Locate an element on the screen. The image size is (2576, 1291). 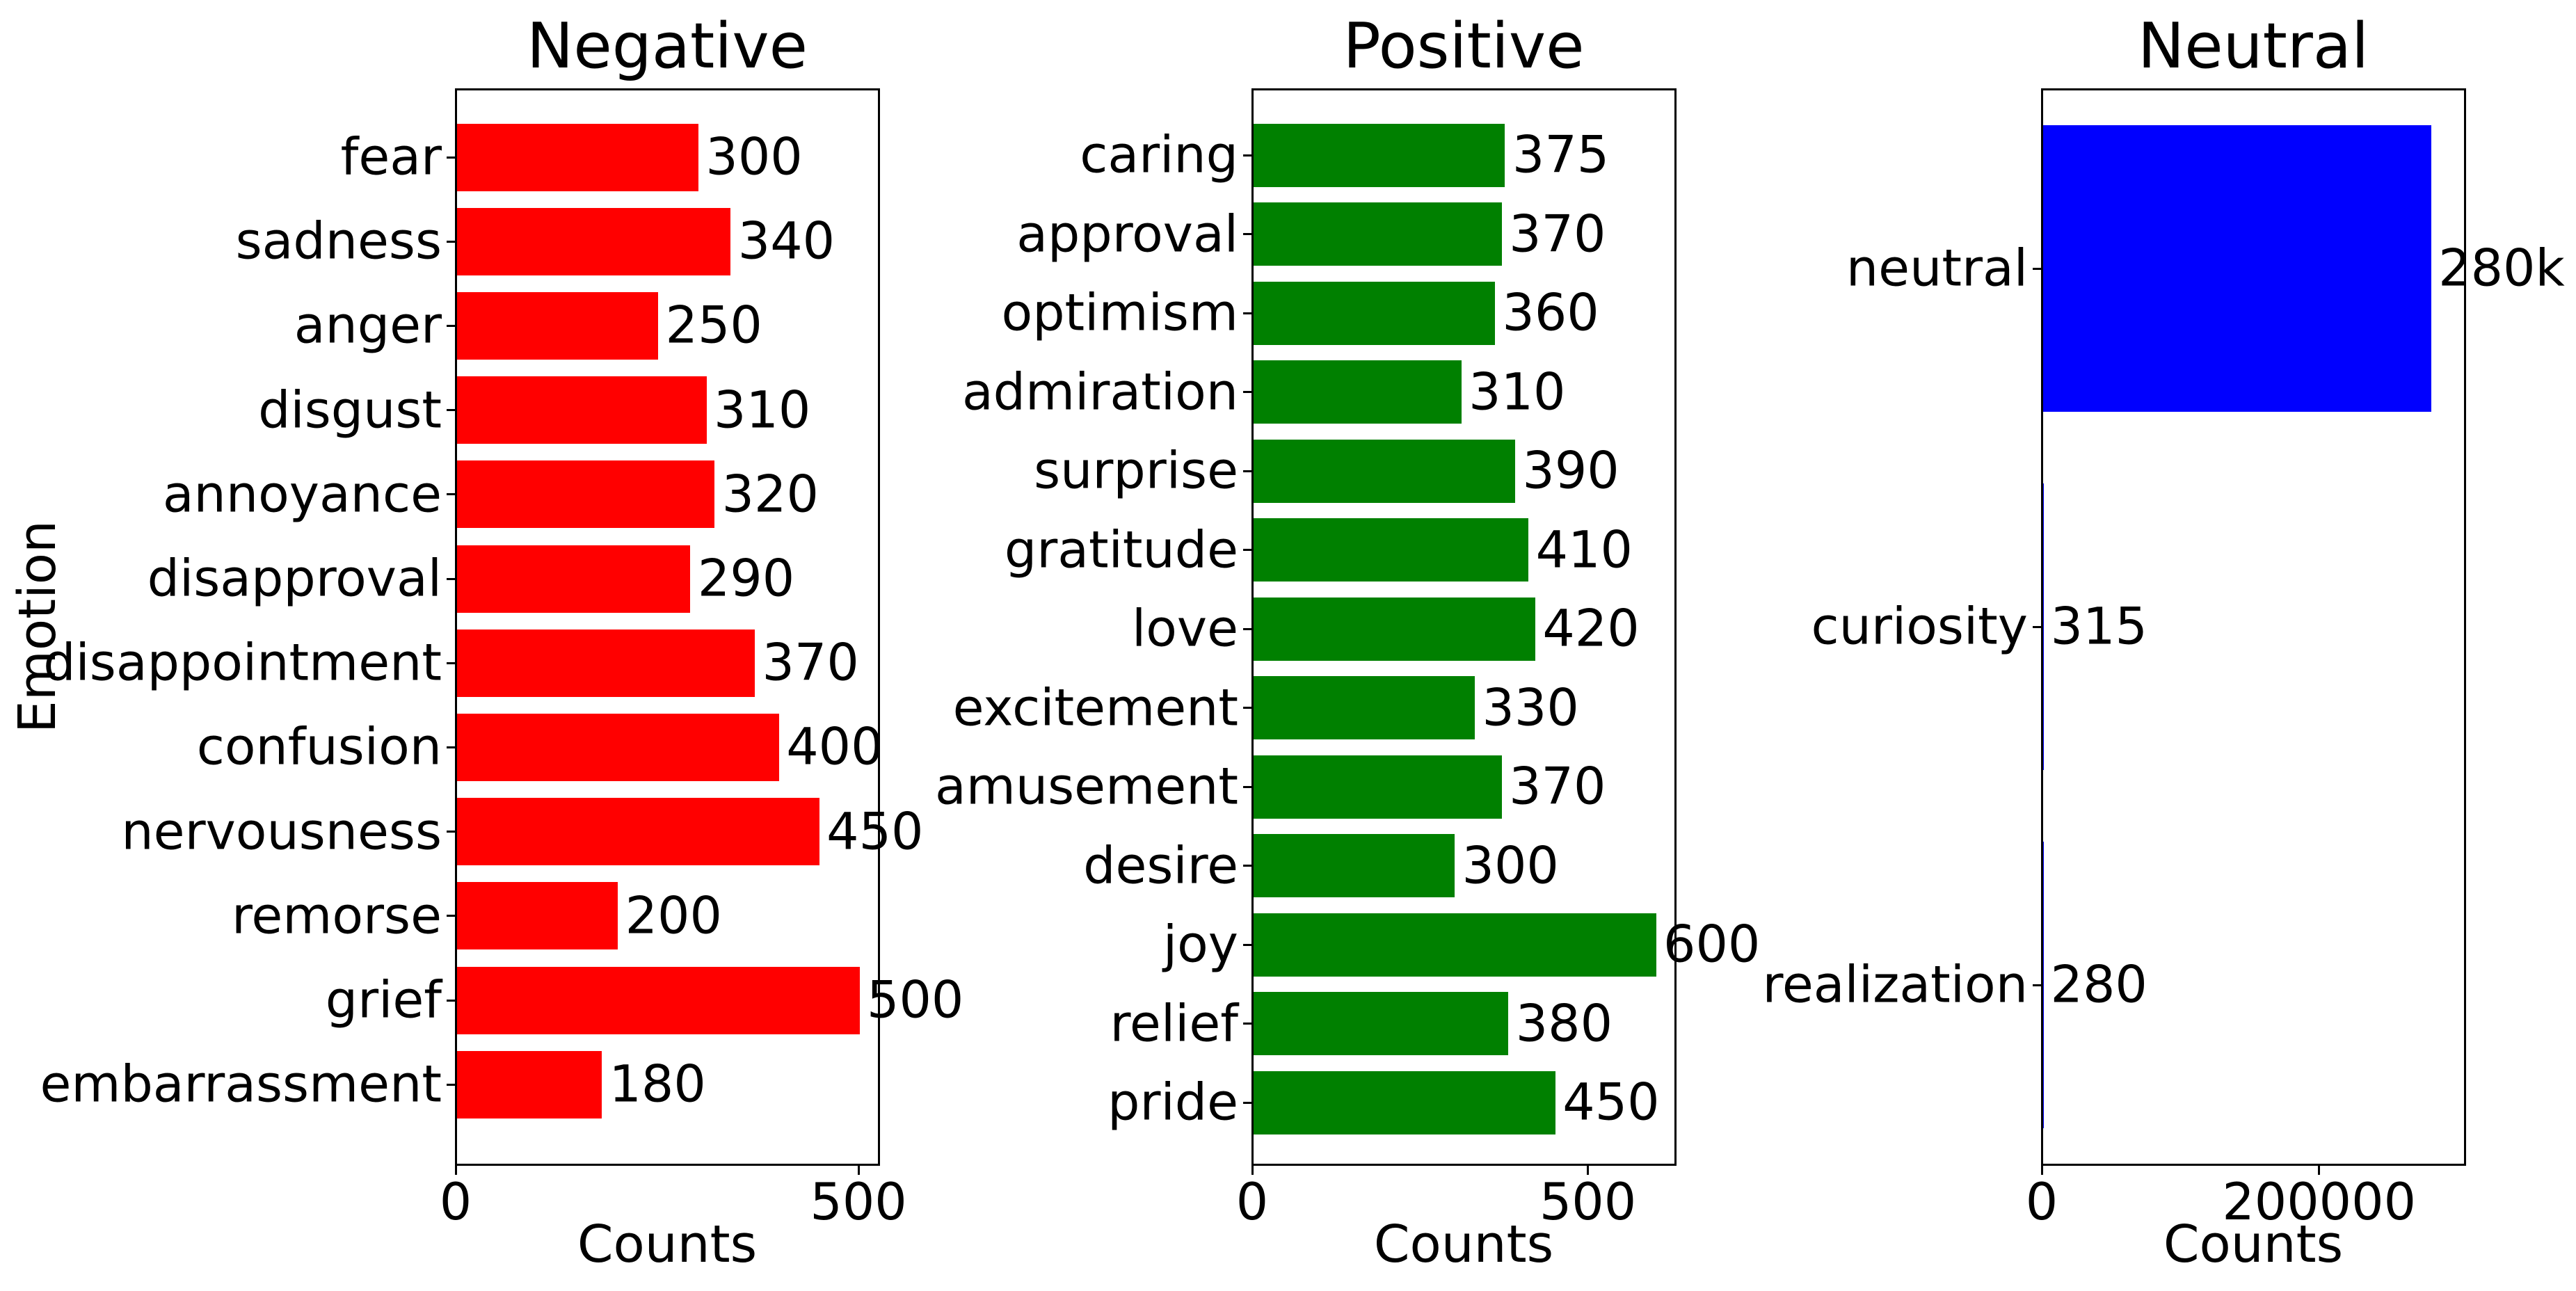
bar-realization is located at coordinates (2043, 985).